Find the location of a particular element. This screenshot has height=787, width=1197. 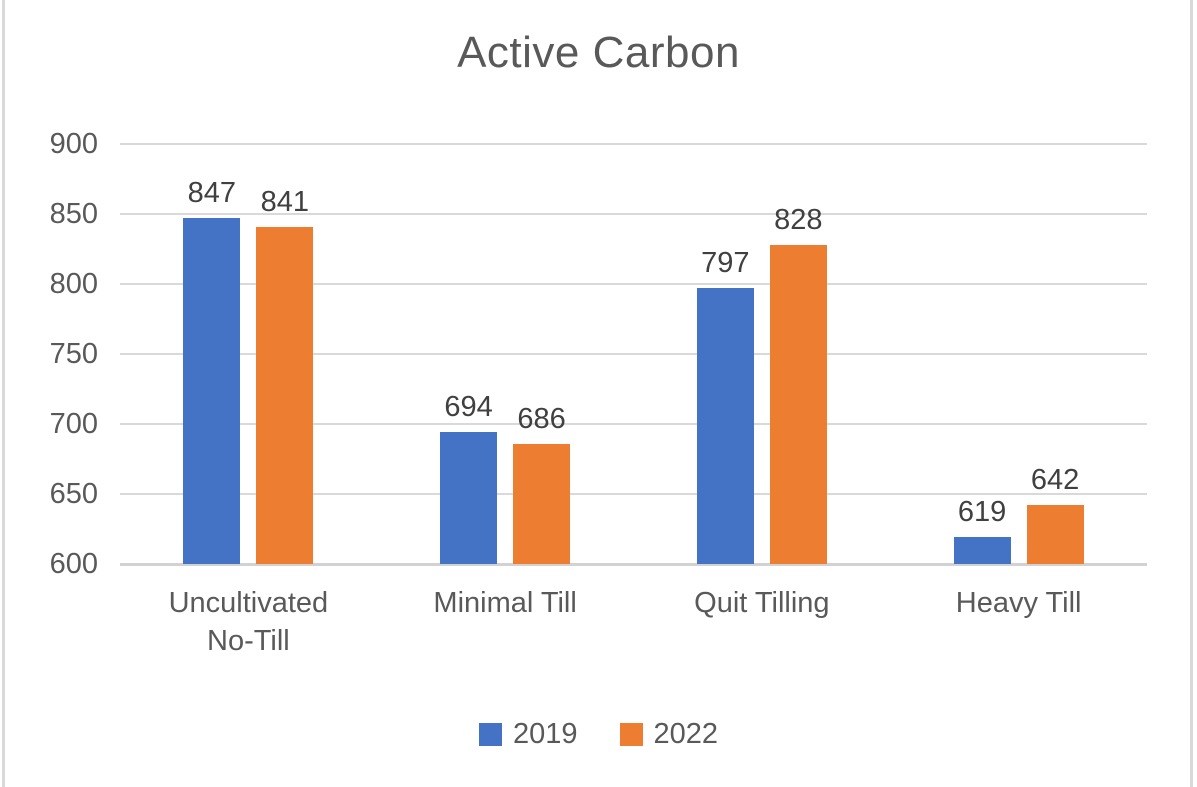

legend-label: 2022 is located at coordinates (686, 734).